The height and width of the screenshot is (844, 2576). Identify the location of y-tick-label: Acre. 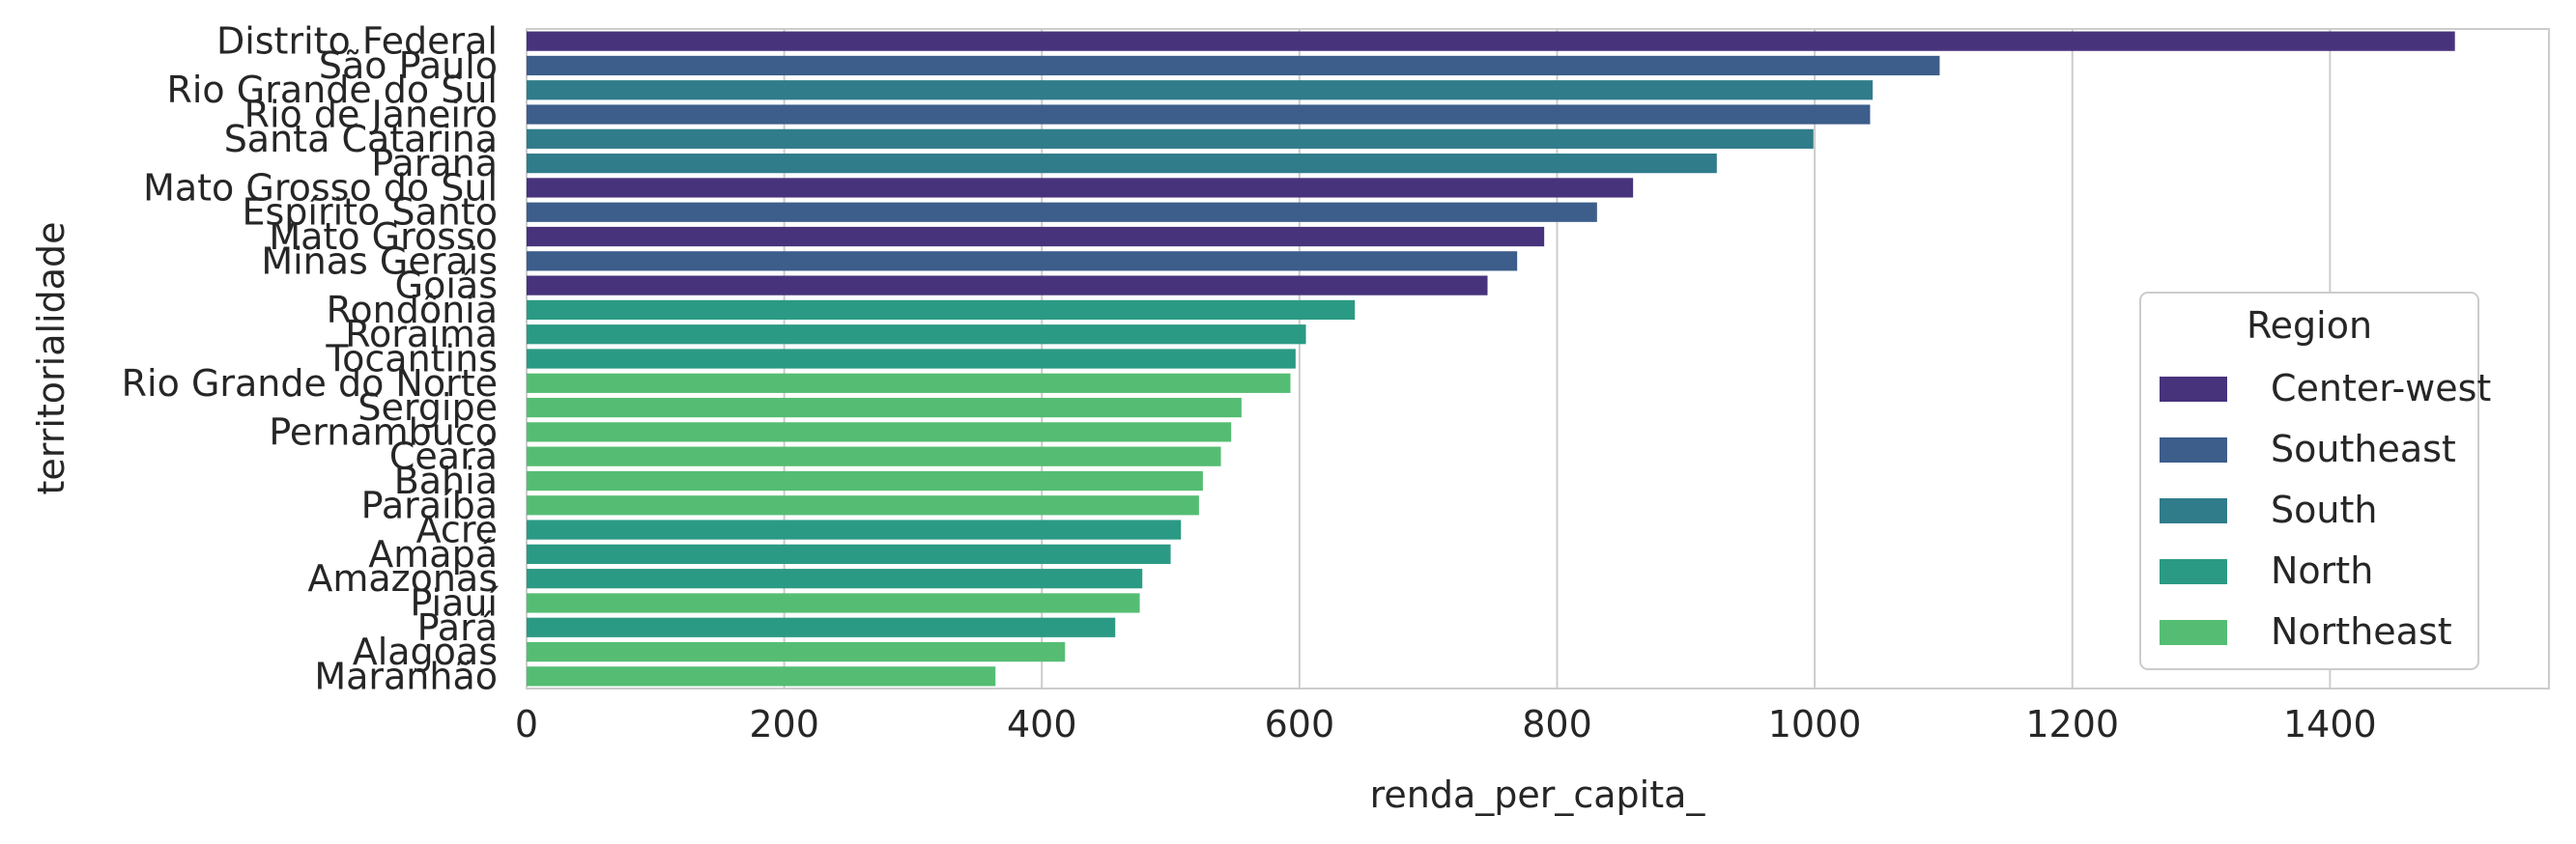
(457, 530).